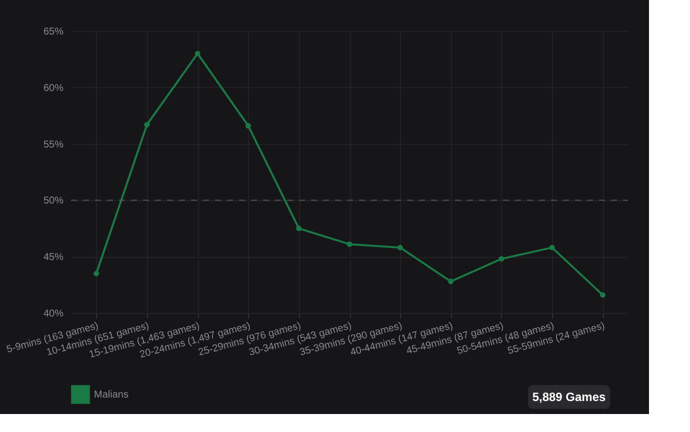 This screenshot has width=690, height=432. What do you see at coordinates (111, 395) in the screenshot?
I see `legend-label: Malians` at bounding box center [111, 395].